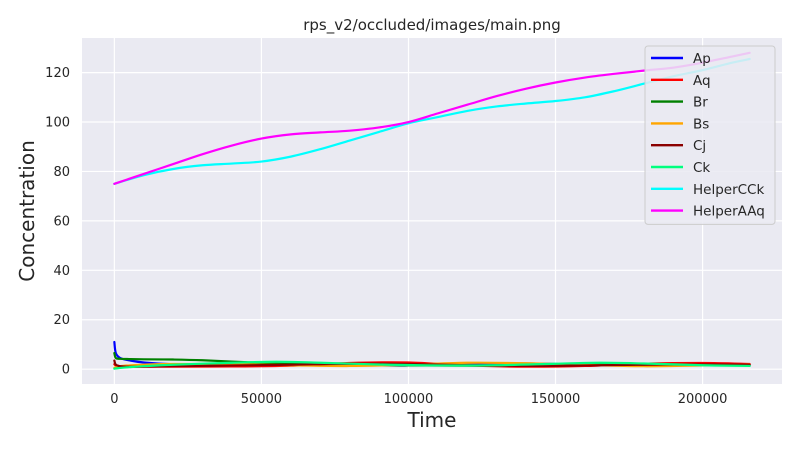 This screenshot has height=450, width=800. Describe the element at coordinates (61, 221) in the screenshot. I see `y-tick-label: 60` at that location.